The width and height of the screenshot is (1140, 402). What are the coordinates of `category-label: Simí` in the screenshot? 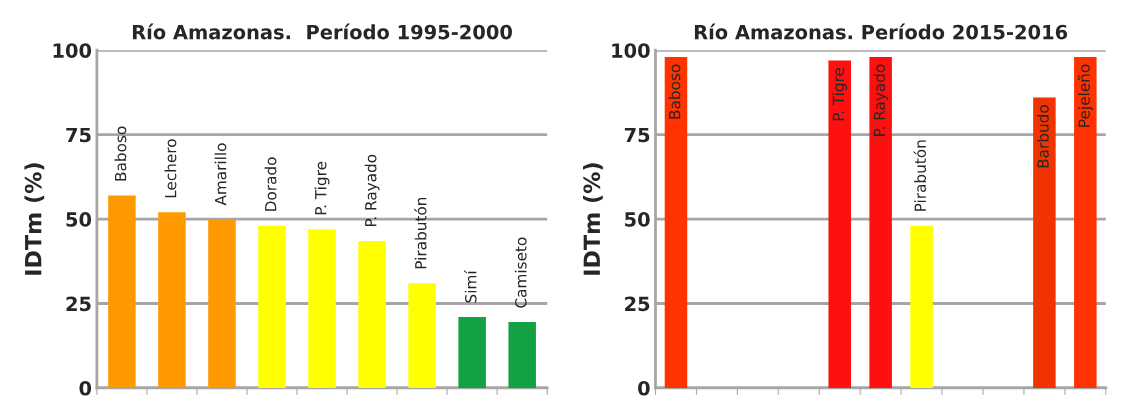 It's located at (470, 286).